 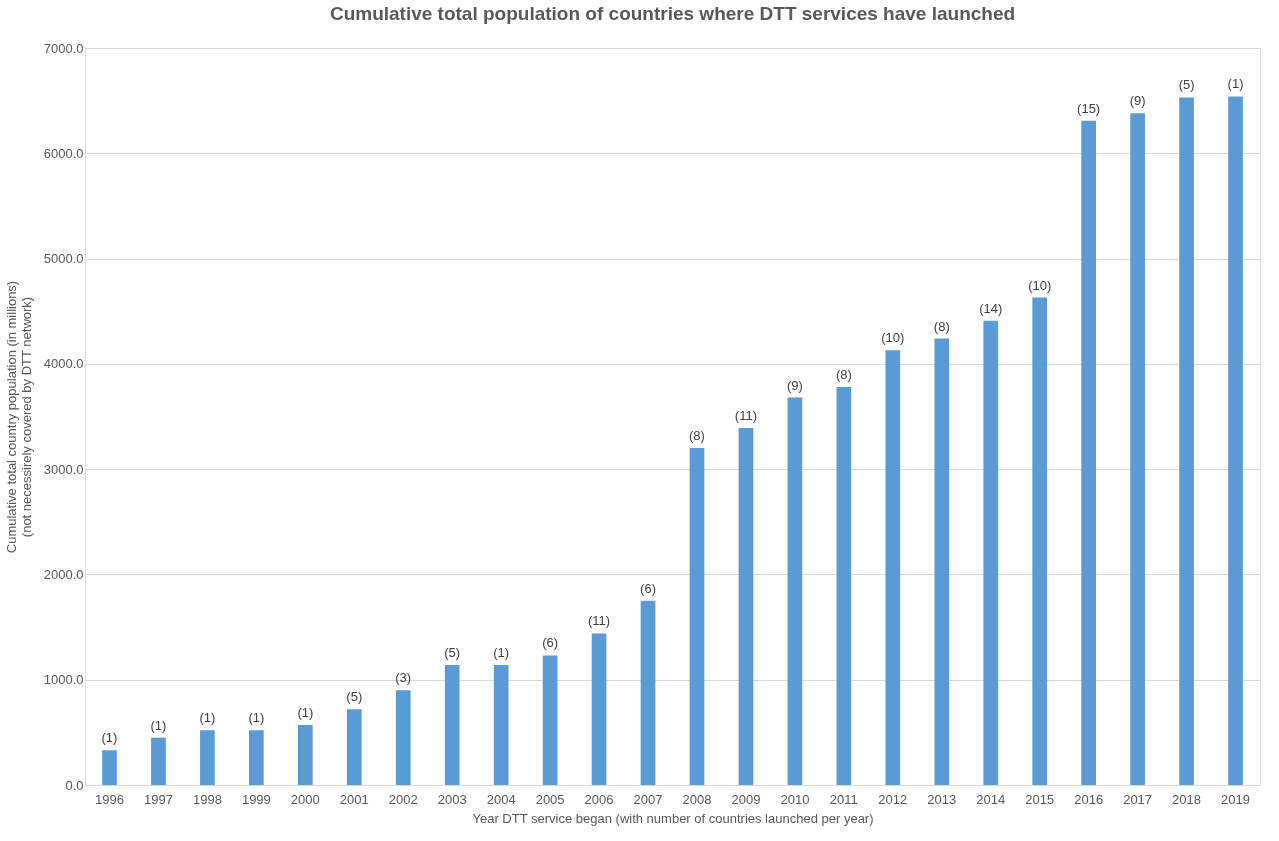 What do you see at coordinates (1089, 108) in the screenshot?
I see `annotation: (15)` at bounding box center [1089, 108].